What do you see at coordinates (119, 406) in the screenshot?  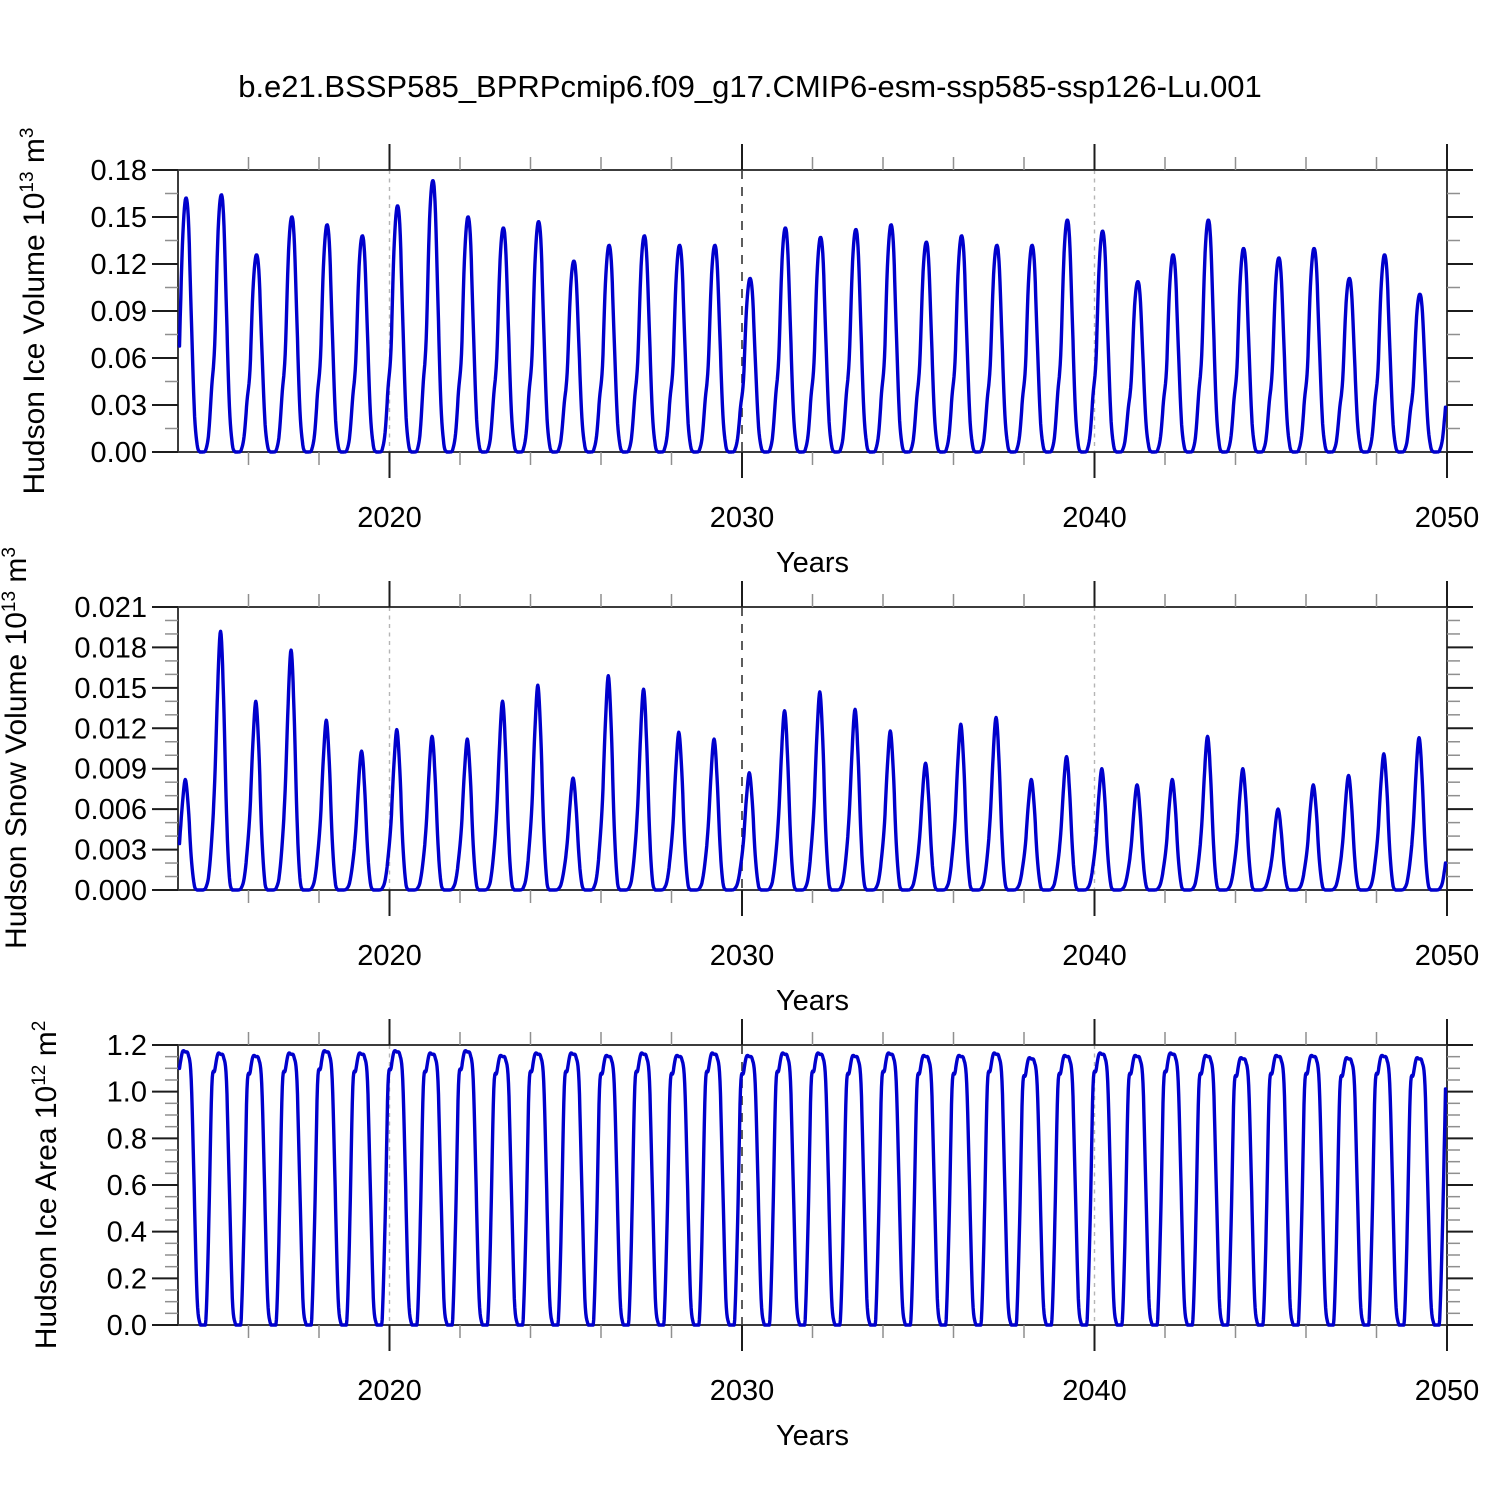 I see `y-tick-label: 0.03` at bounding box center [119, 406].